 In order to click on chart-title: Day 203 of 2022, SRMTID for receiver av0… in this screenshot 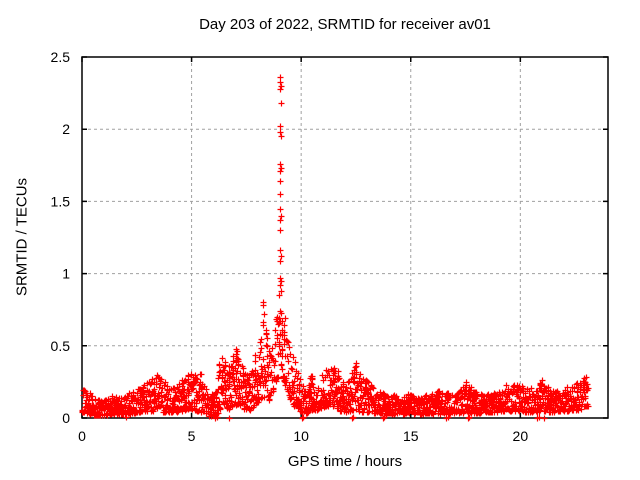, I will do `click(345, 24)`.